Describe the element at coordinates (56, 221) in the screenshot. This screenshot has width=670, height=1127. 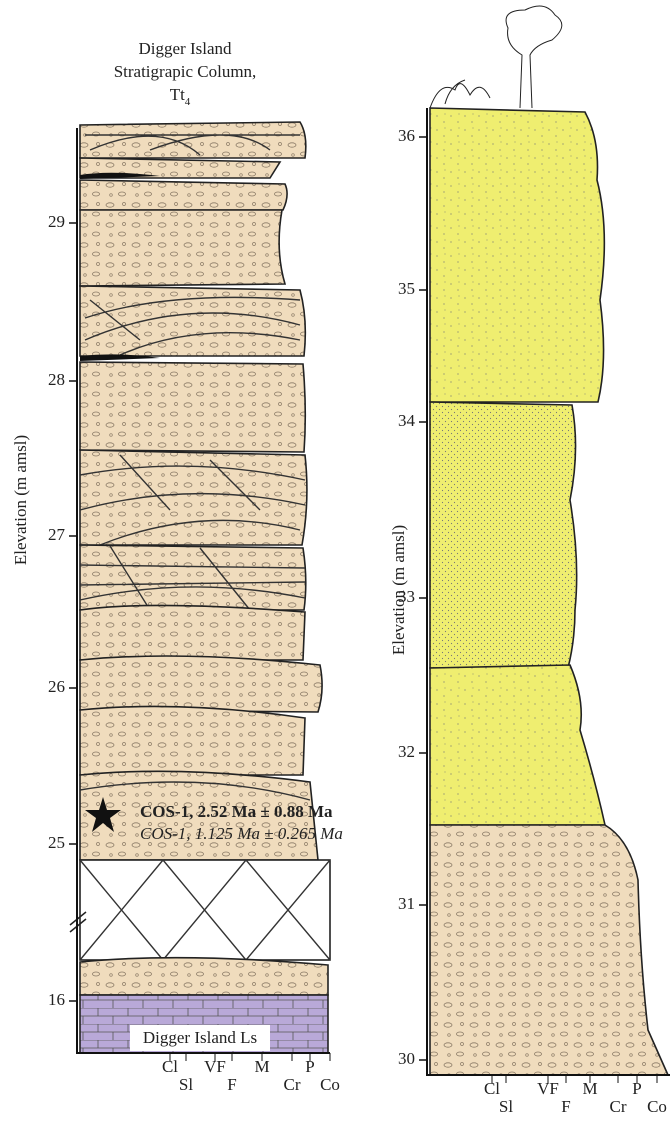
I see `tick-label: 29` at that location.